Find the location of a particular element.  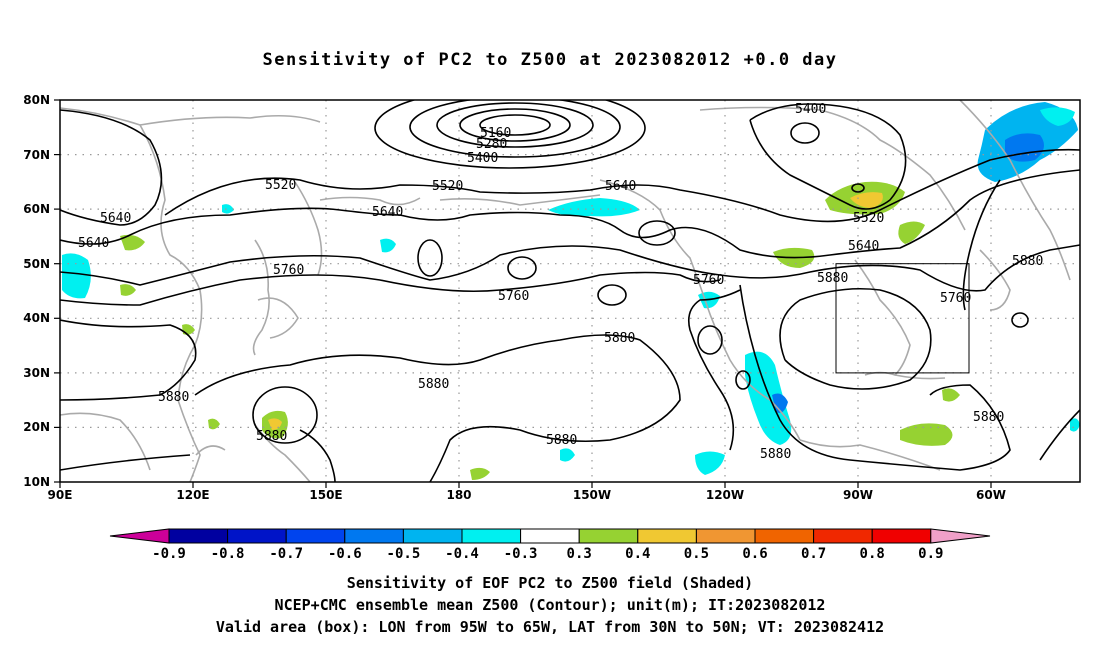

valid-area-box is located at coordinates (902, 318).